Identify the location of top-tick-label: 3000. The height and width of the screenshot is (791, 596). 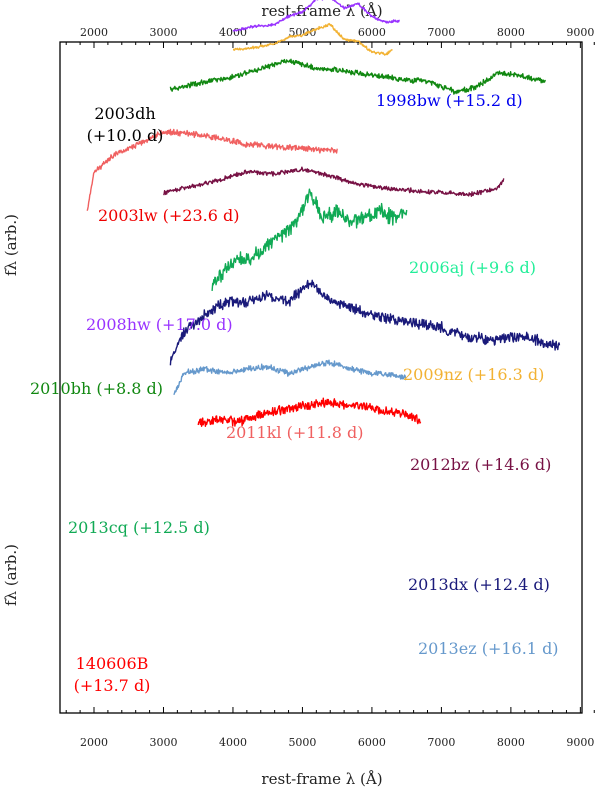
(163, 32).